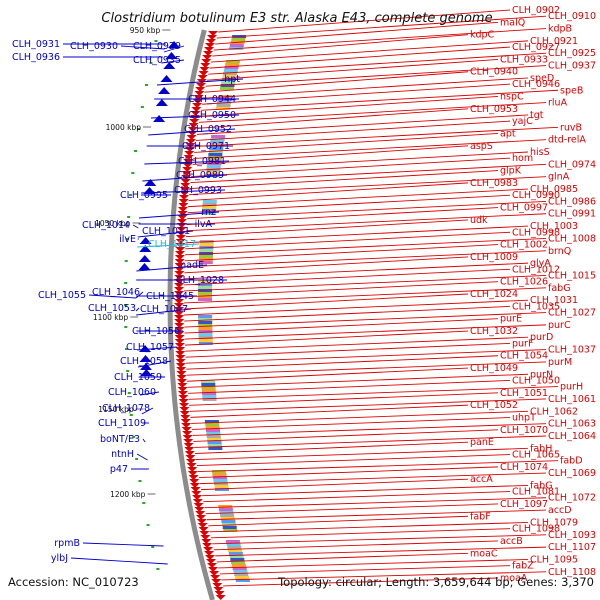  What do you see at coordinates (559, 288) in the screenshot?
I see `right-gene-label: fabG` at bounding box center [559, 288].